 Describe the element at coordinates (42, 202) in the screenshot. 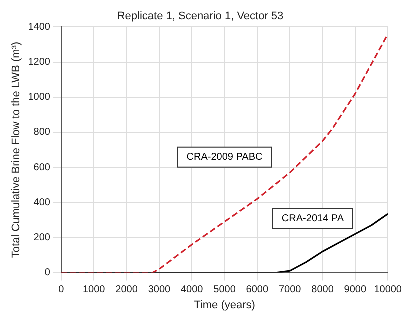

I see `y-tick-label: 400` at that location.